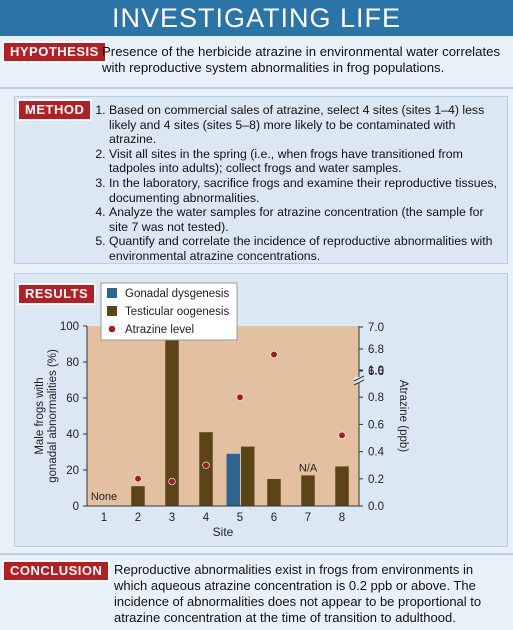  I want to click on y2-tick-label: 0.8, so click(376, 398).